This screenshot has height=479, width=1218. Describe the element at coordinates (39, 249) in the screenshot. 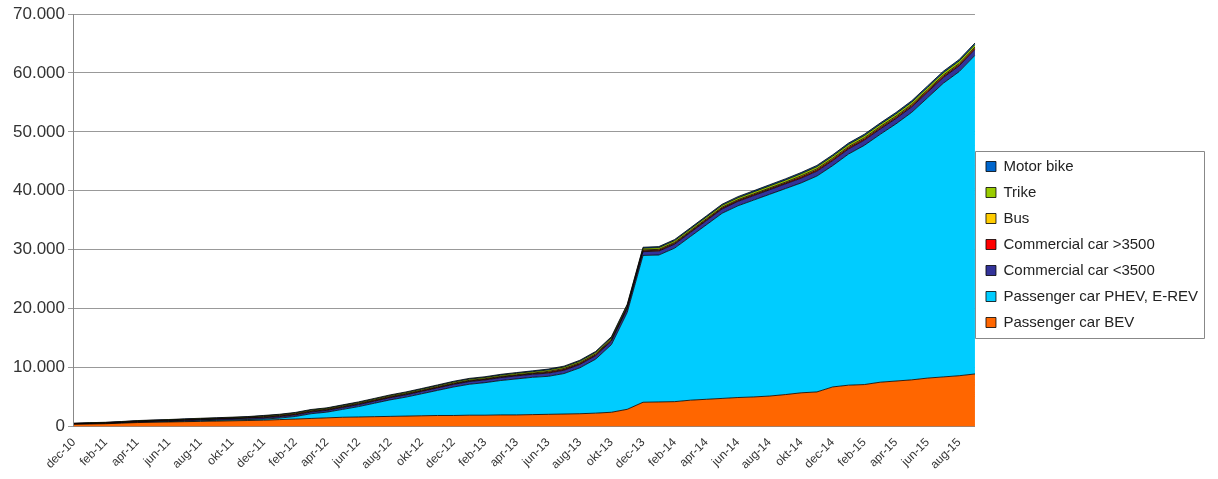

I see `y-tick-label: 30.000` at that location.